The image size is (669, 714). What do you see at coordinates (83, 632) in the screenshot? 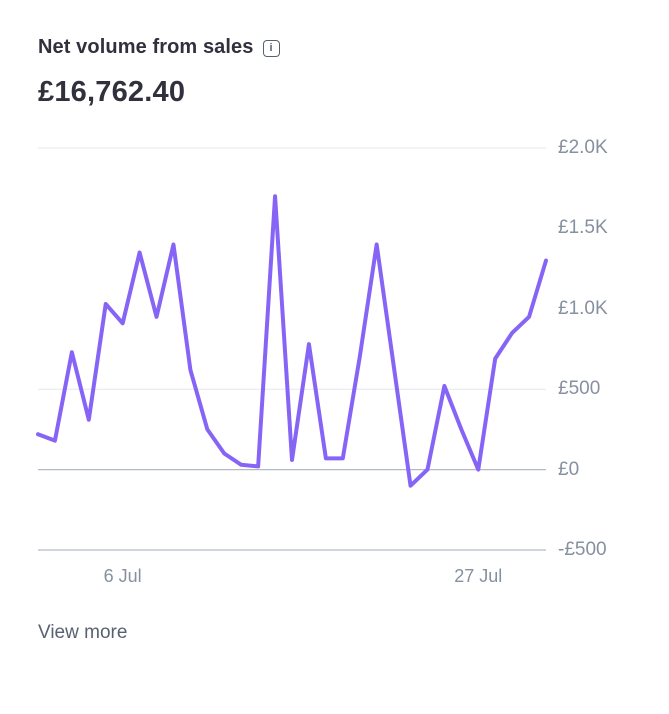
I see `view-more-link: View more` at bounding box center [83, 632].